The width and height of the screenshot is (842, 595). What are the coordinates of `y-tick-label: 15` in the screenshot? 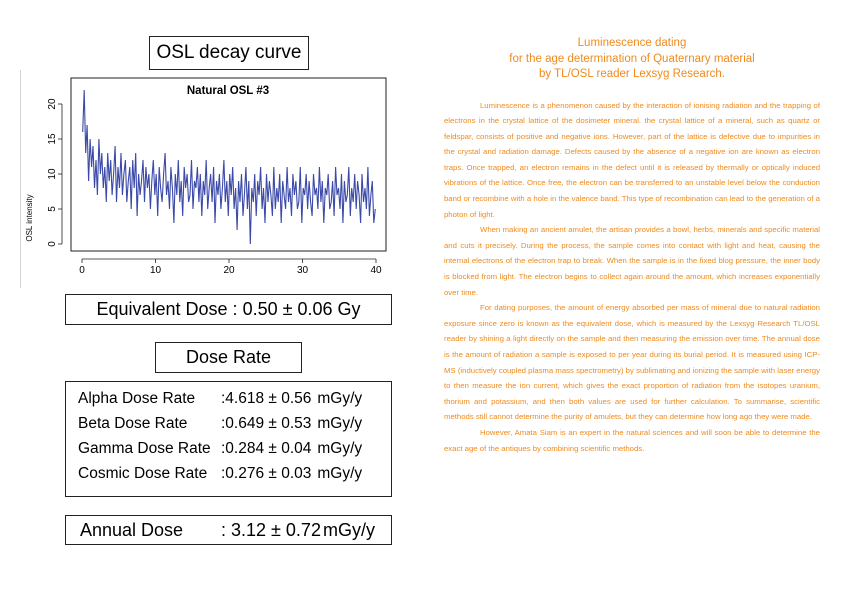 It's located at (52, 139).